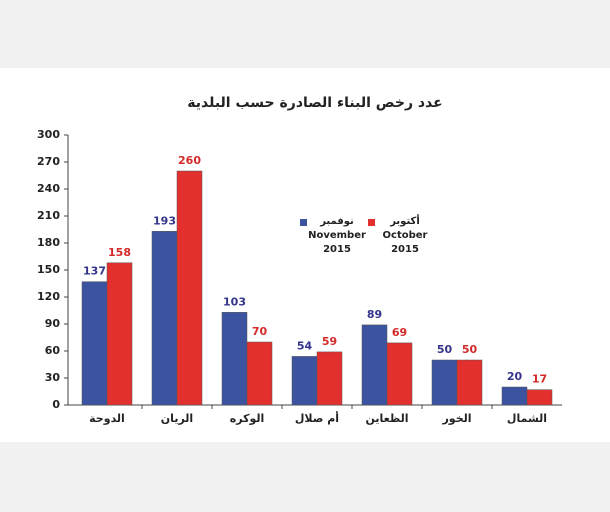  I want to click on legend-label: أكتوبر October 2015, so click(405, 235).